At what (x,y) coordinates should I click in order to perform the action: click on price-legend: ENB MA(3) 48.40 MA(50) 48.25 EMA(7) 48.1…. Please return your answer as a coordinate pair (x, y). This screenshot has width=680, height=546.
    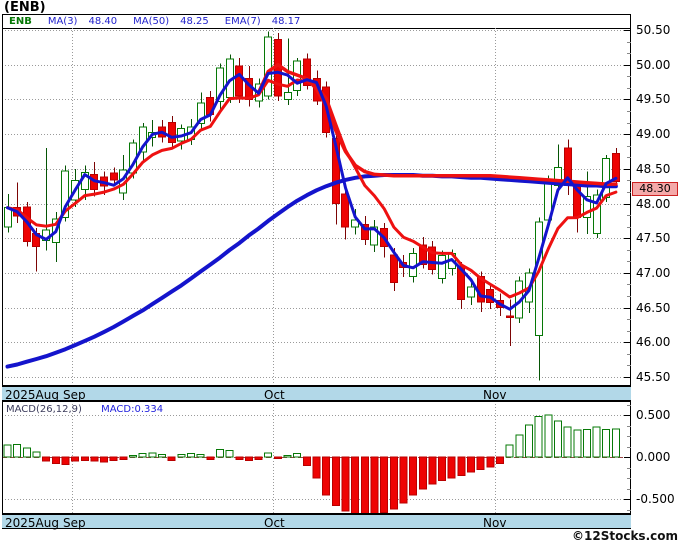
    Looking at the image, I should click on (316, 21).